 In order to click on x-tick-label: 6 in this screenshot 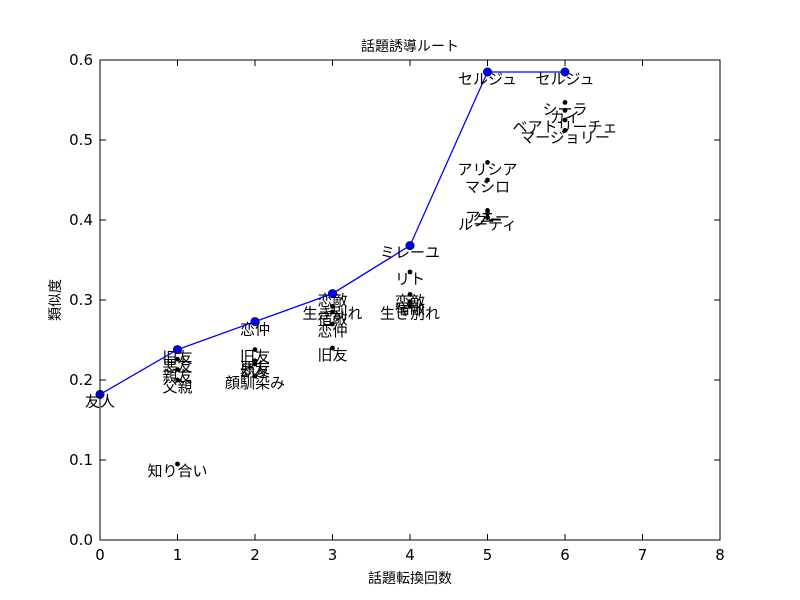, I will do `click(565, 555)`.